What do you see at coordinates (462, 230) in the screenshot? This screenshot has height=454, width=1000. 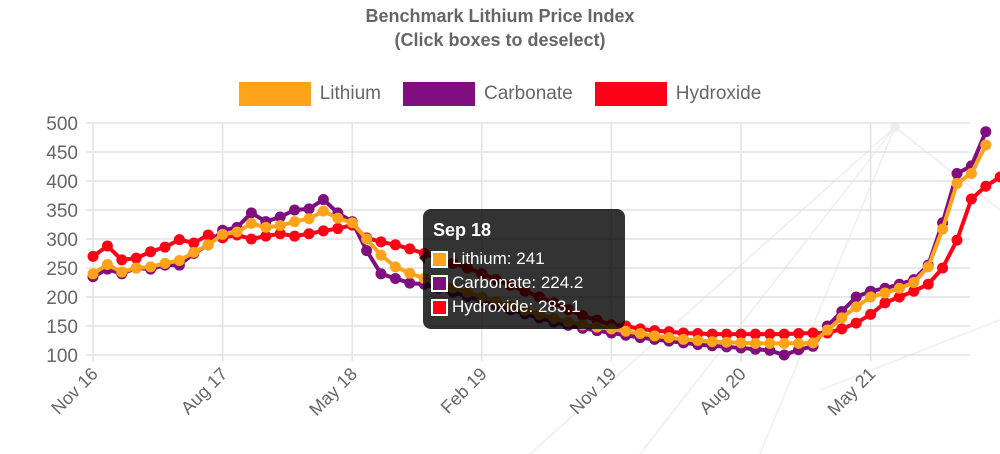 I see `tooltip-title: Sep 18` at bounding box center [462, 230].